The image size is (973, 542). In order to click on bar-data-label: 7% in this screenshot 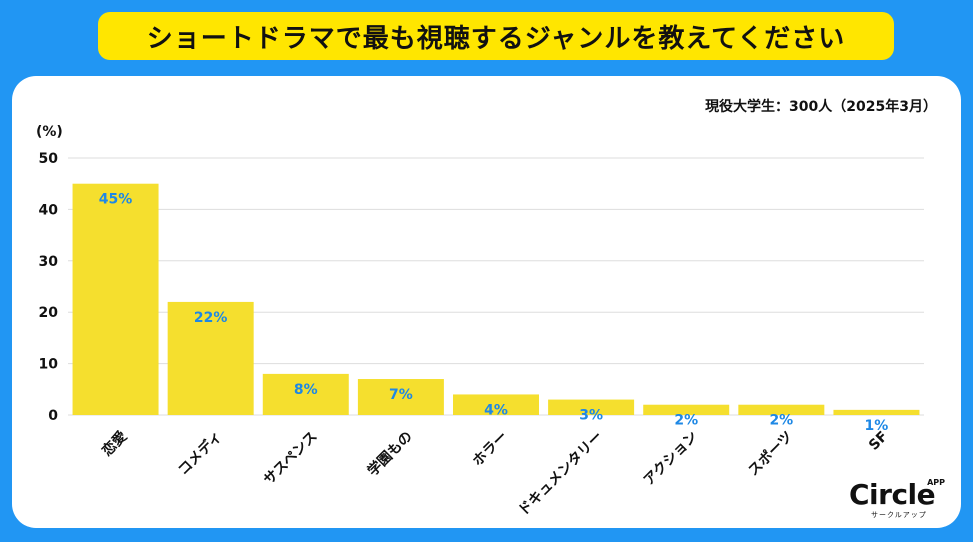, I will do `click(401, 395)`.